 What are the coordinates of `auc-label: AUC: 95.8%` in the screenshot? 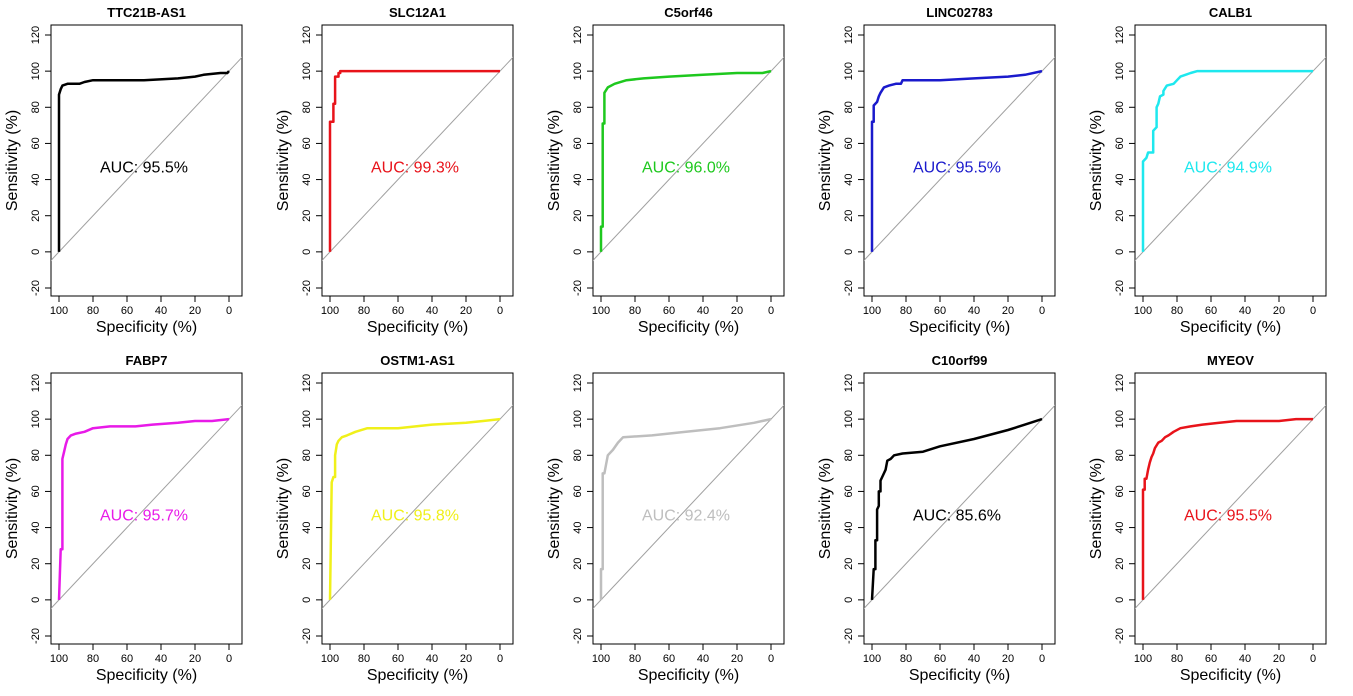 It's located at (415, 515).